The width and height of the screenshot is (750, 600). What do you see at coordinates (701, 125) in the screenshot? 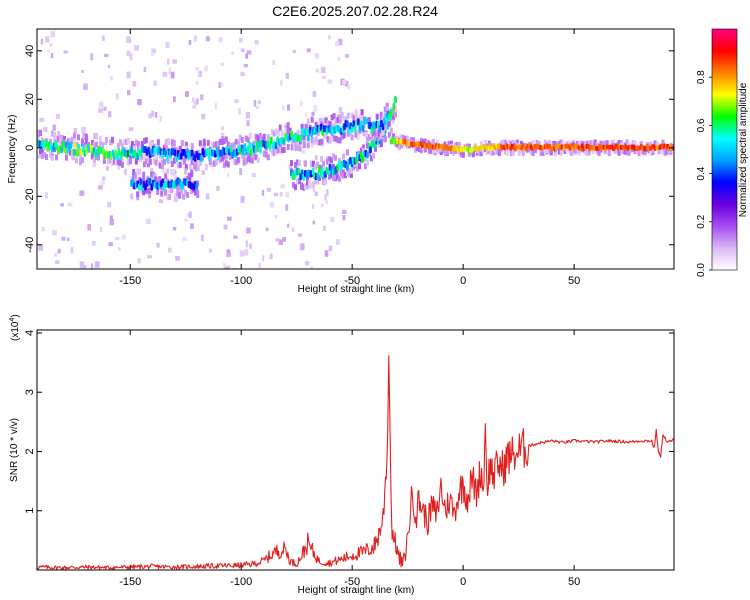
I see `colorbar-tick-label: 0.6` at bounding box center [701, 125].